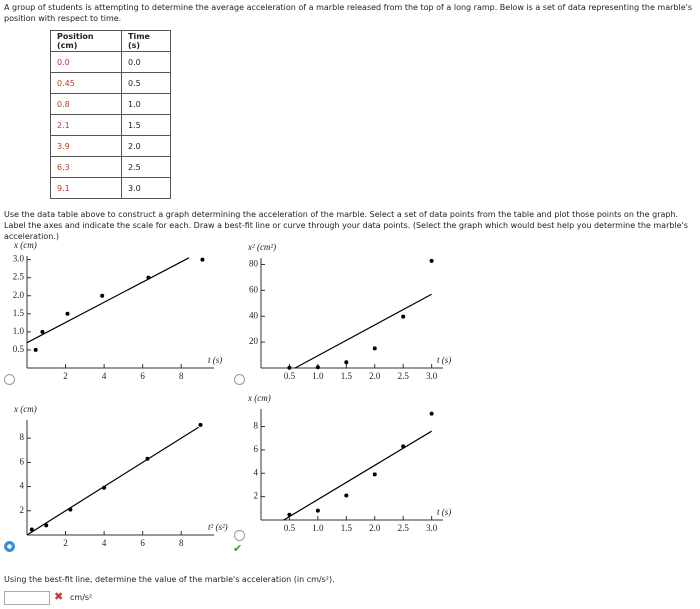 Image resolution: width=700 pixels, height=609 pixels. What do you see at coordinates (254, 289) in the screenshot?
I see `y-tick-label: 60` at bounding box center [254, 289].